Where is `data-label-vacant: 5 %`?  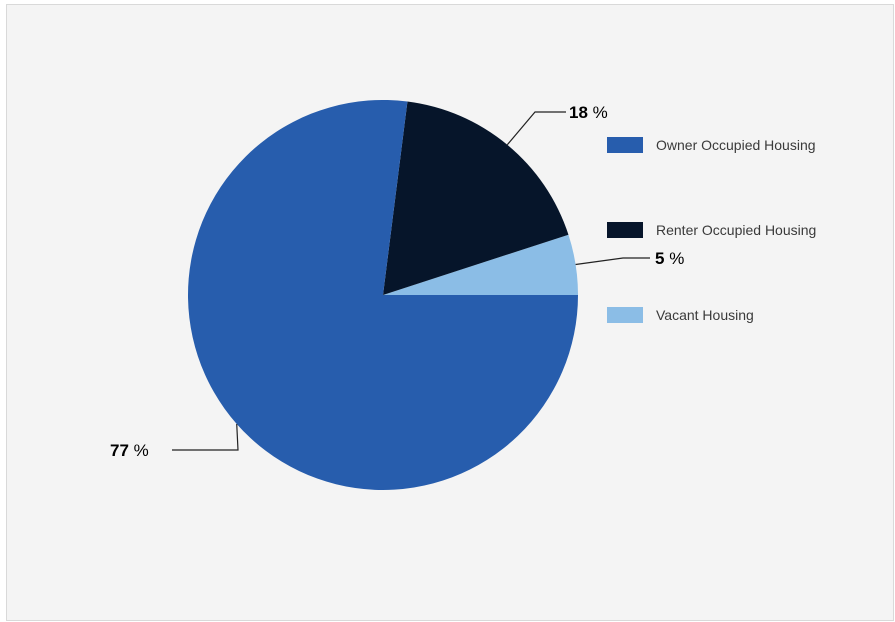 data-label-vacant: 5 % is located at coordinates (669, 258).